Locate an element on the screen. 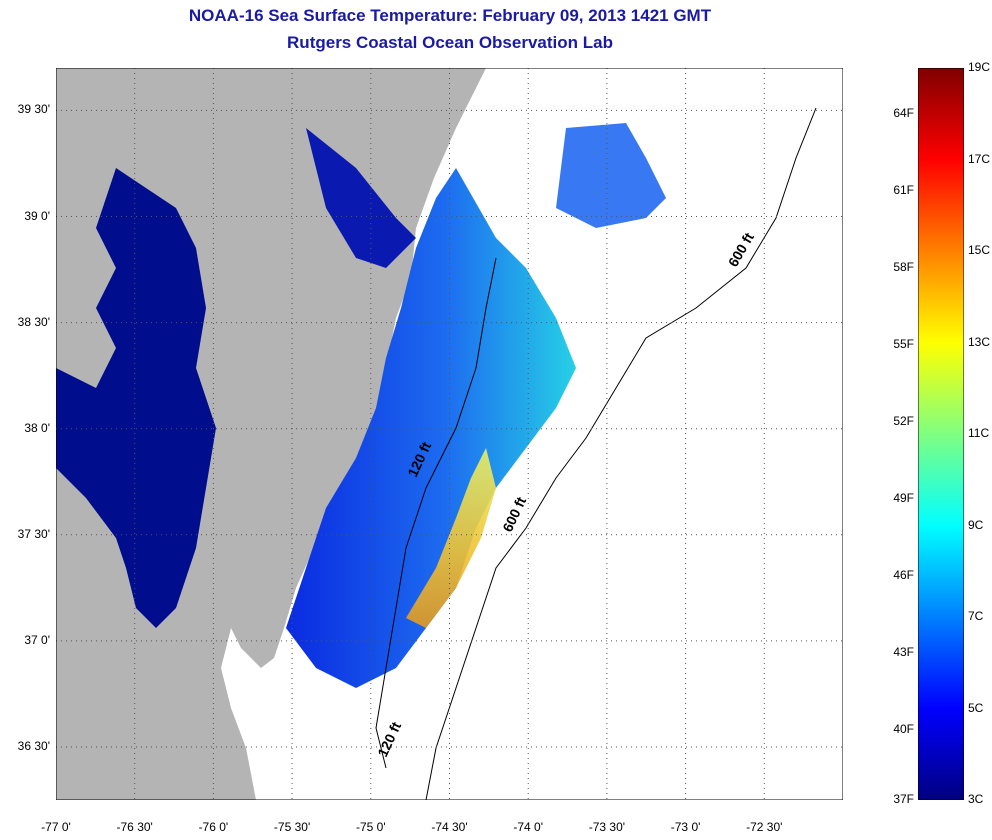 Image resolution: width=992 pixels, height=840 pixels. colorbar-f-label: 52F is located at coordinates (903, 421).